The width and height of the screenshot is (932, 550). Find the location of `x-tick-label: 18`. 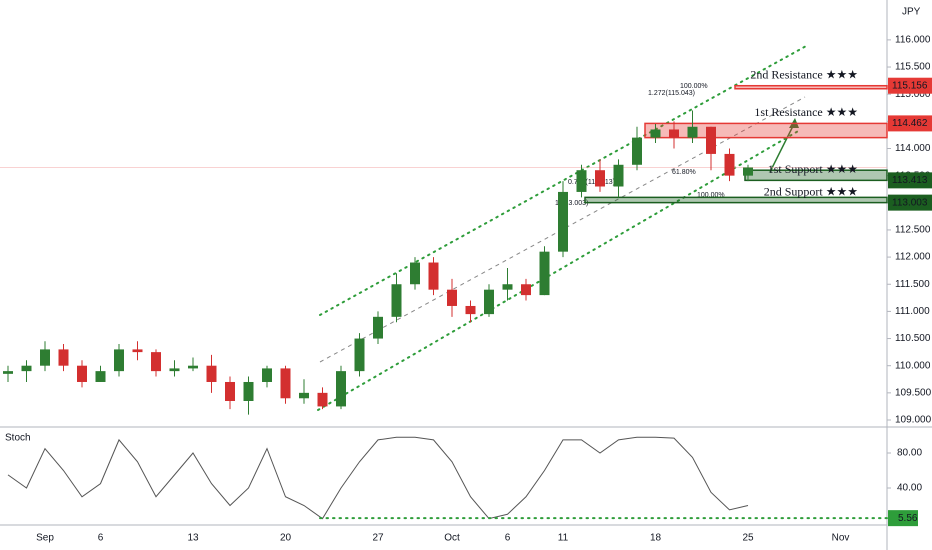

x-tick-label: 18 is located at coordinates (656, 538).